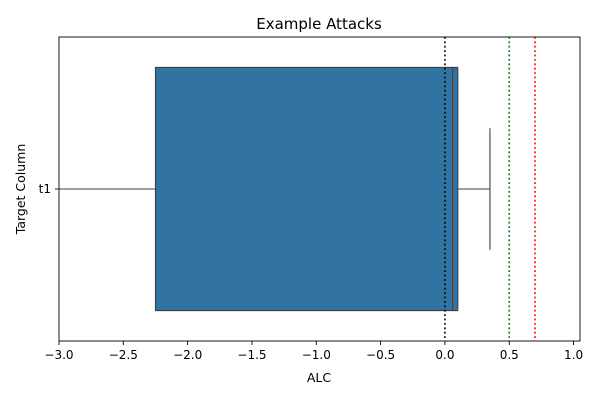  Describe the element at coordinates (123, 355) in the screenshot. I see `x-tick-label: −2.5` at that location.